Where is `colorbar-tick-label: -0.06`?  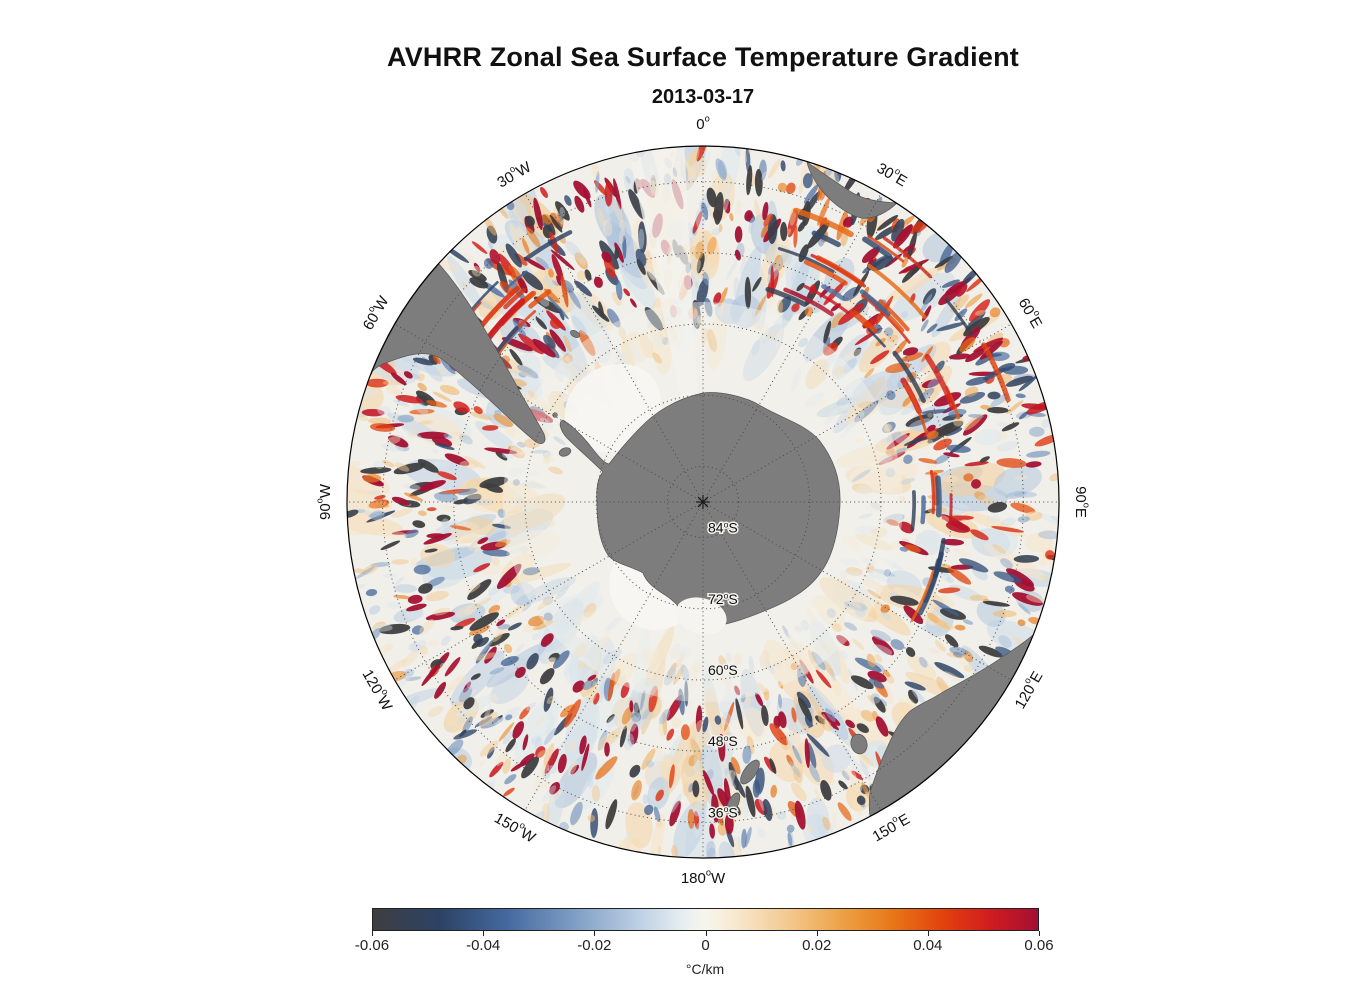
colorbar-tick-label: -0.06 is located at coordinates (372, 945).